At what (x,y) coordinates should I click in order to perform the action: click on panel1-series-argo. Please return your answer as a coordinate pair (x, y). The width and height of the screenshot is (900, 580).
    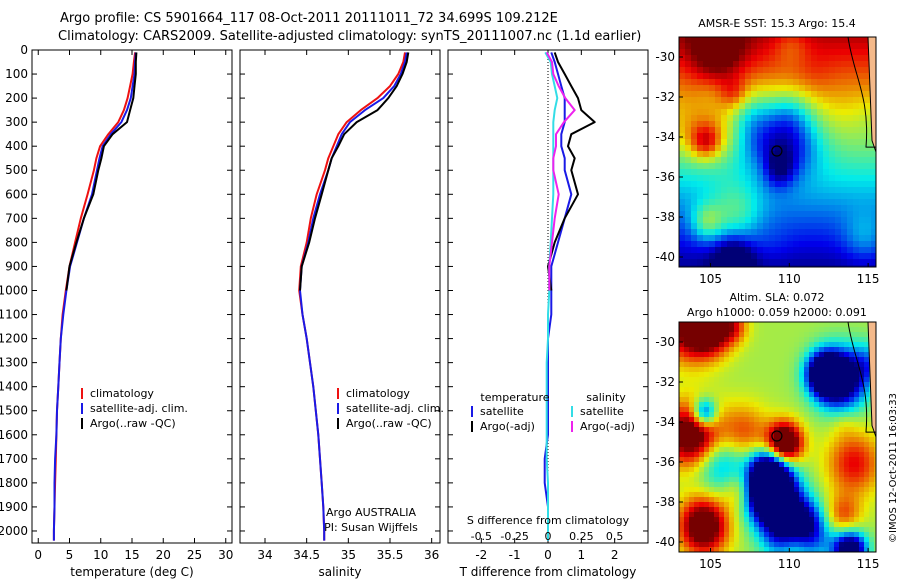
    Looking at the image, I should click on (354, 171).